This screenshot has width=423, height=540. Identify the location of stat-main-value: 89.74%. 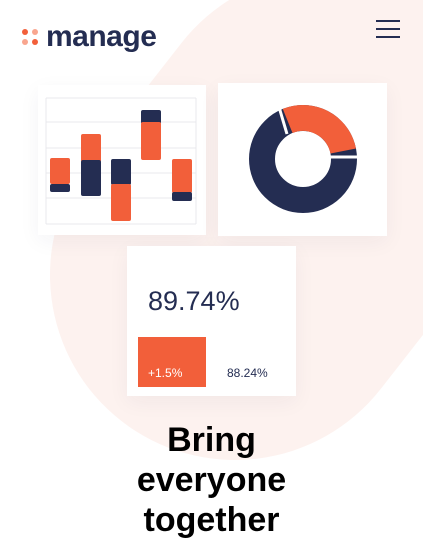
(194, 301).